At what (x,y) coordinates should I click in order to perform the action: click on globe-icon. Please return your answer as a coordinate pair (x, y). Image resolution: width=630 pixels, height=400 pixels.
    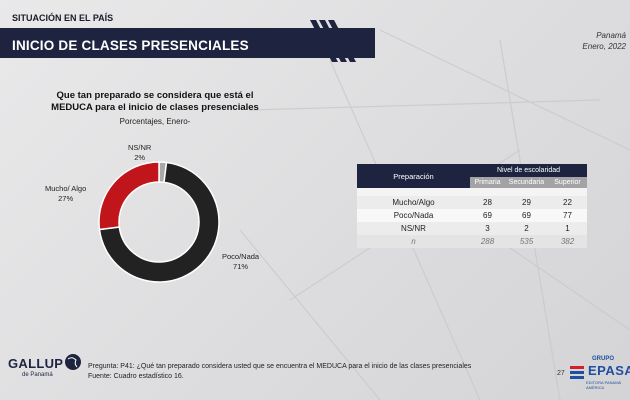
    Looking at the image, I should click on (73, 362).